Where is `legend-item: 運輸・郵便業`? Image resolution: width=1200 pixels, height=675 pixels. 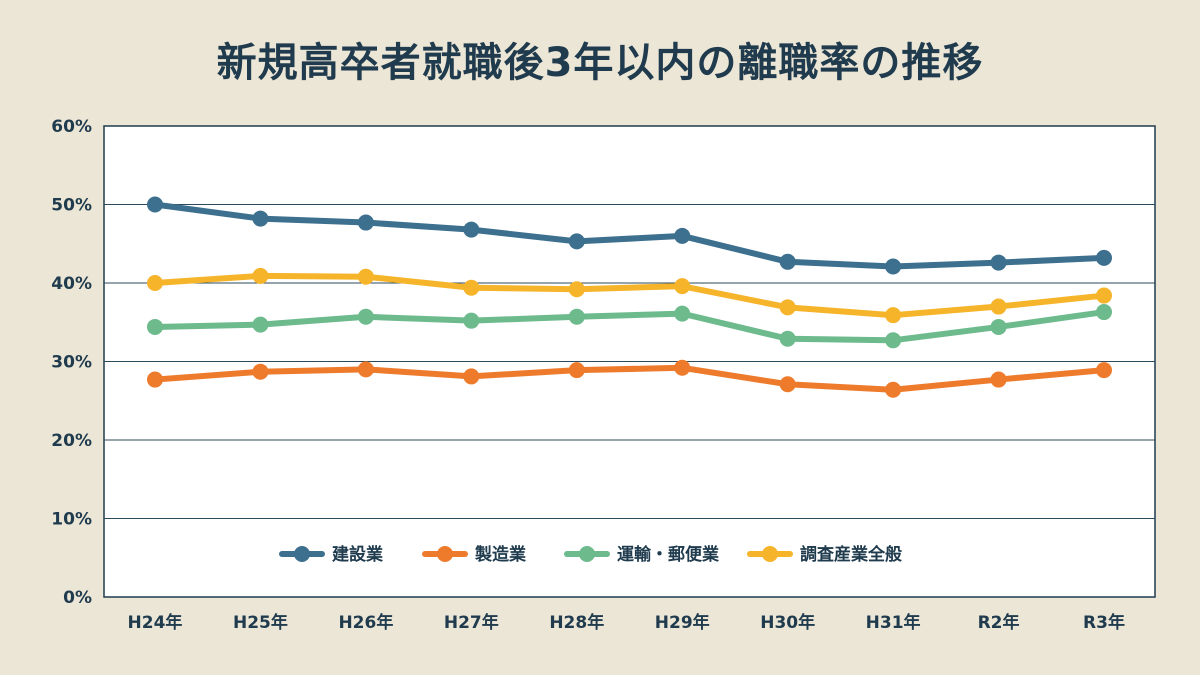 legend-item: 運輸・郵便業 is located at coordinates (641, 554).